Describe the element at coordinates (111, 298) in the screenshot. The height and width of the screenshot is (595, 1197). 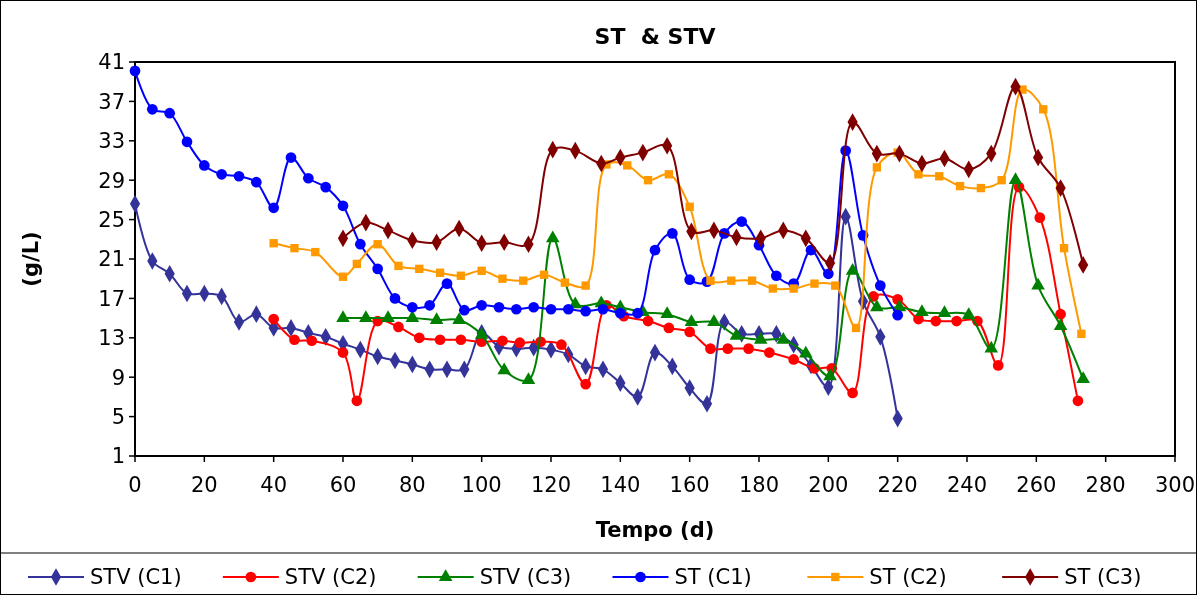
I see `y-tick-label: 17` at that location.